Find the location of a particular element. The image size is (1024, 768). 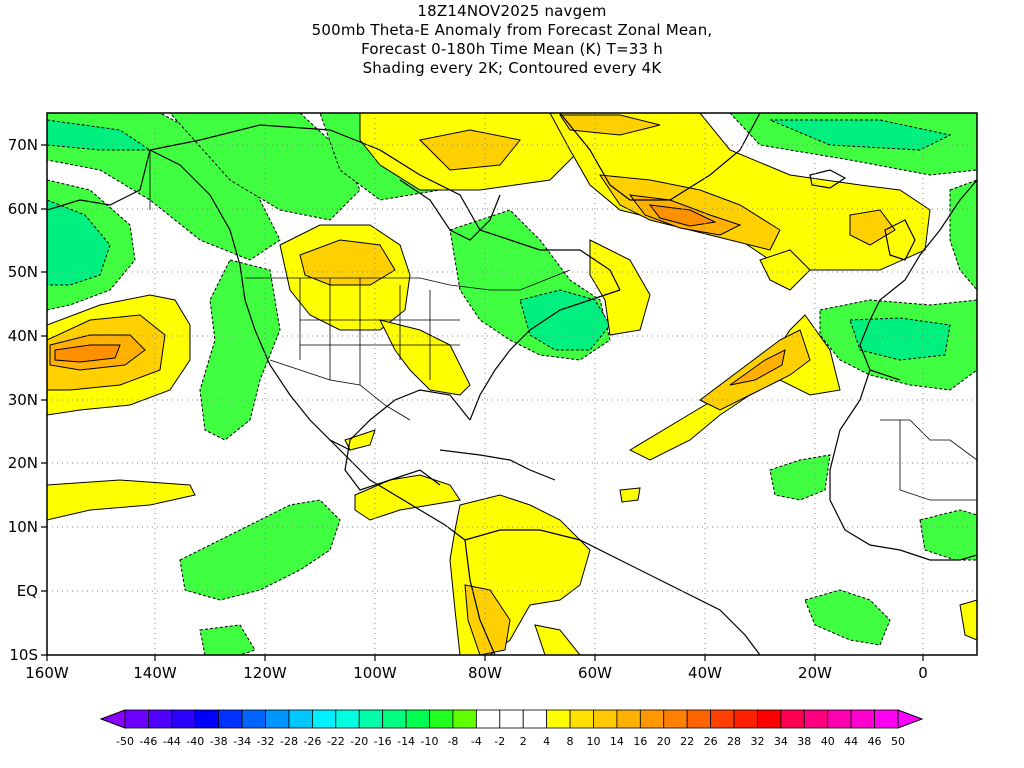

colorbar-label: -20 is located at coordinates (359, 741).